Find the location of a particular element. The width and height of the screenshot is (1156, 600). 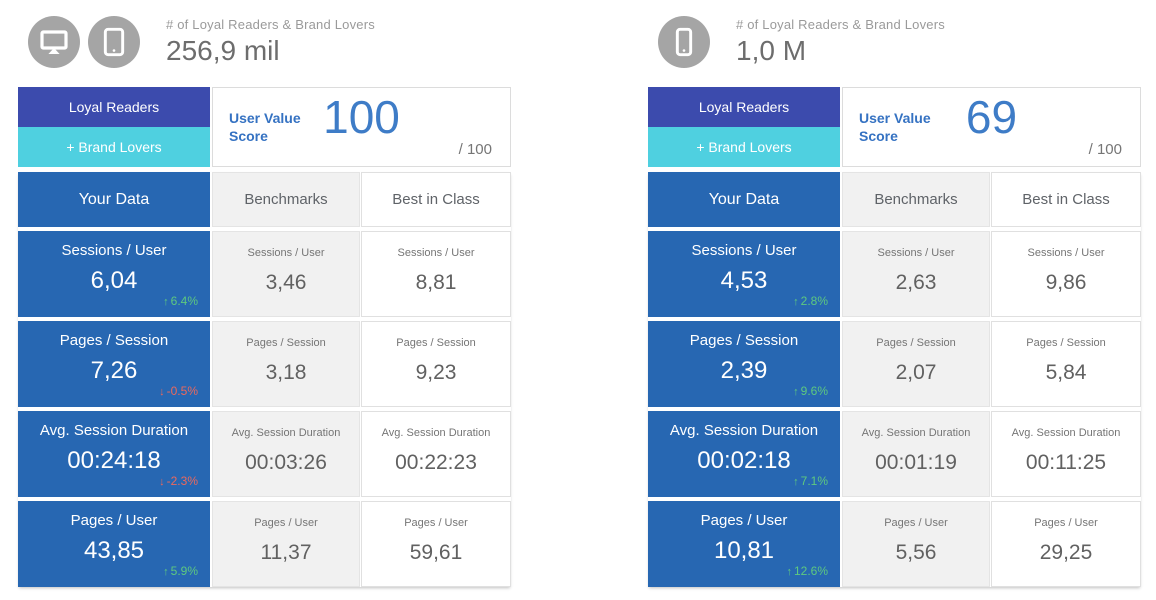

header-text: # of Loyal Readers & Brand Lovers 1,0 M is located at coordinates (840, 42).